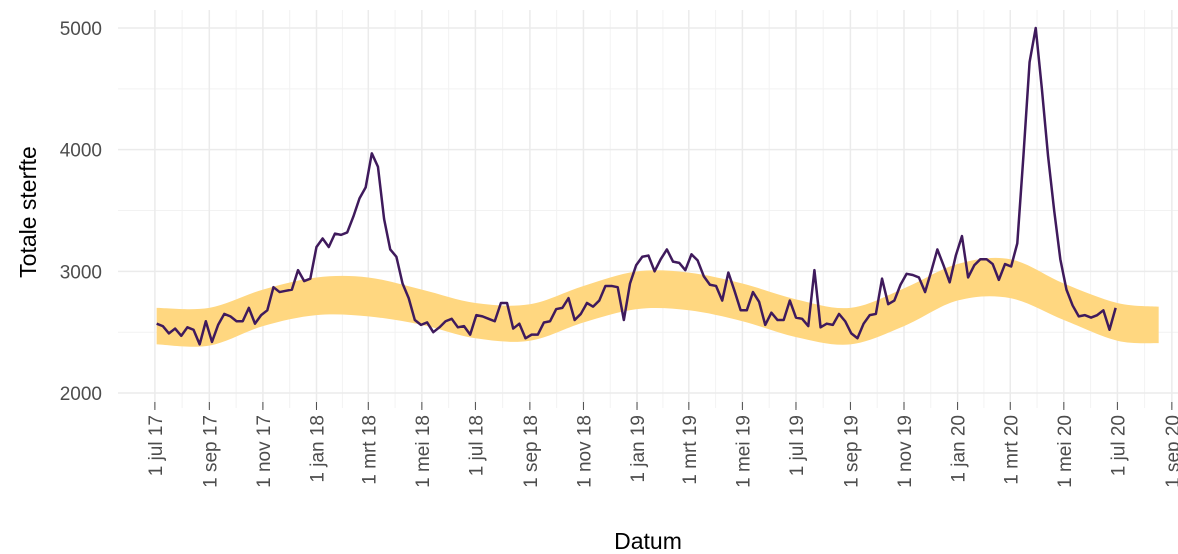 This screenshot has height=554, width=1178. Describe the element at coordinates (476, 445) in the screenshot. I see `x-tick-label: 1 jul 18` at that location.